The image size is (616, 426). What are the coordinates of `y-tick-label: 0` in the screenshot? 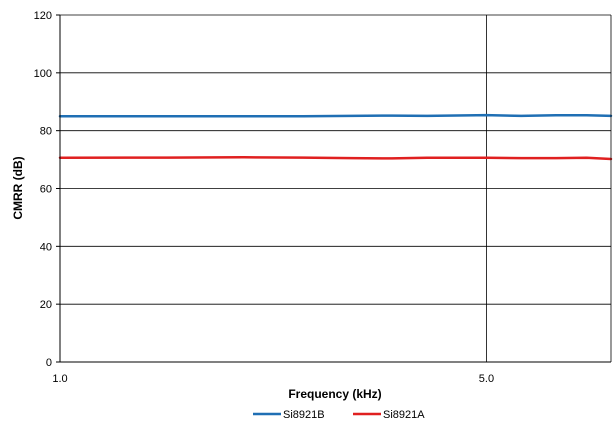 It's located at (49, 363).